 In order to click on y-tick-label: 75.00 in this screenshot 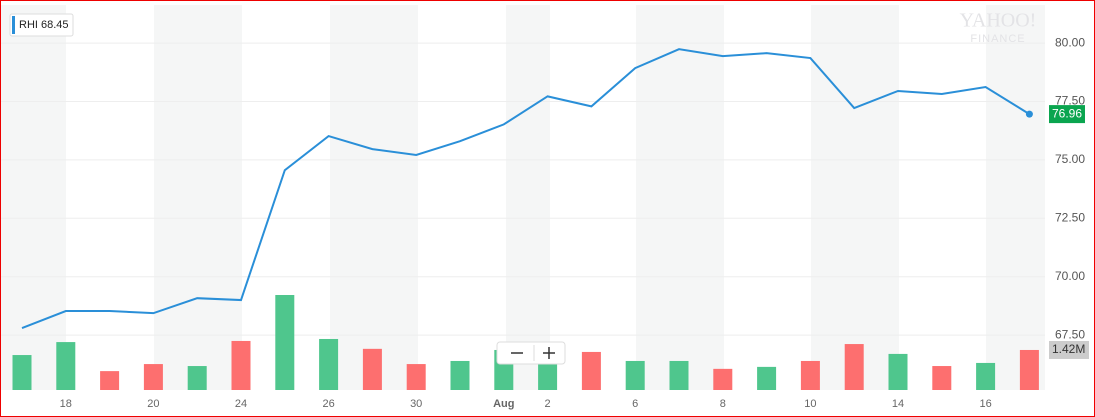, I will do `click(1070, 159)`.